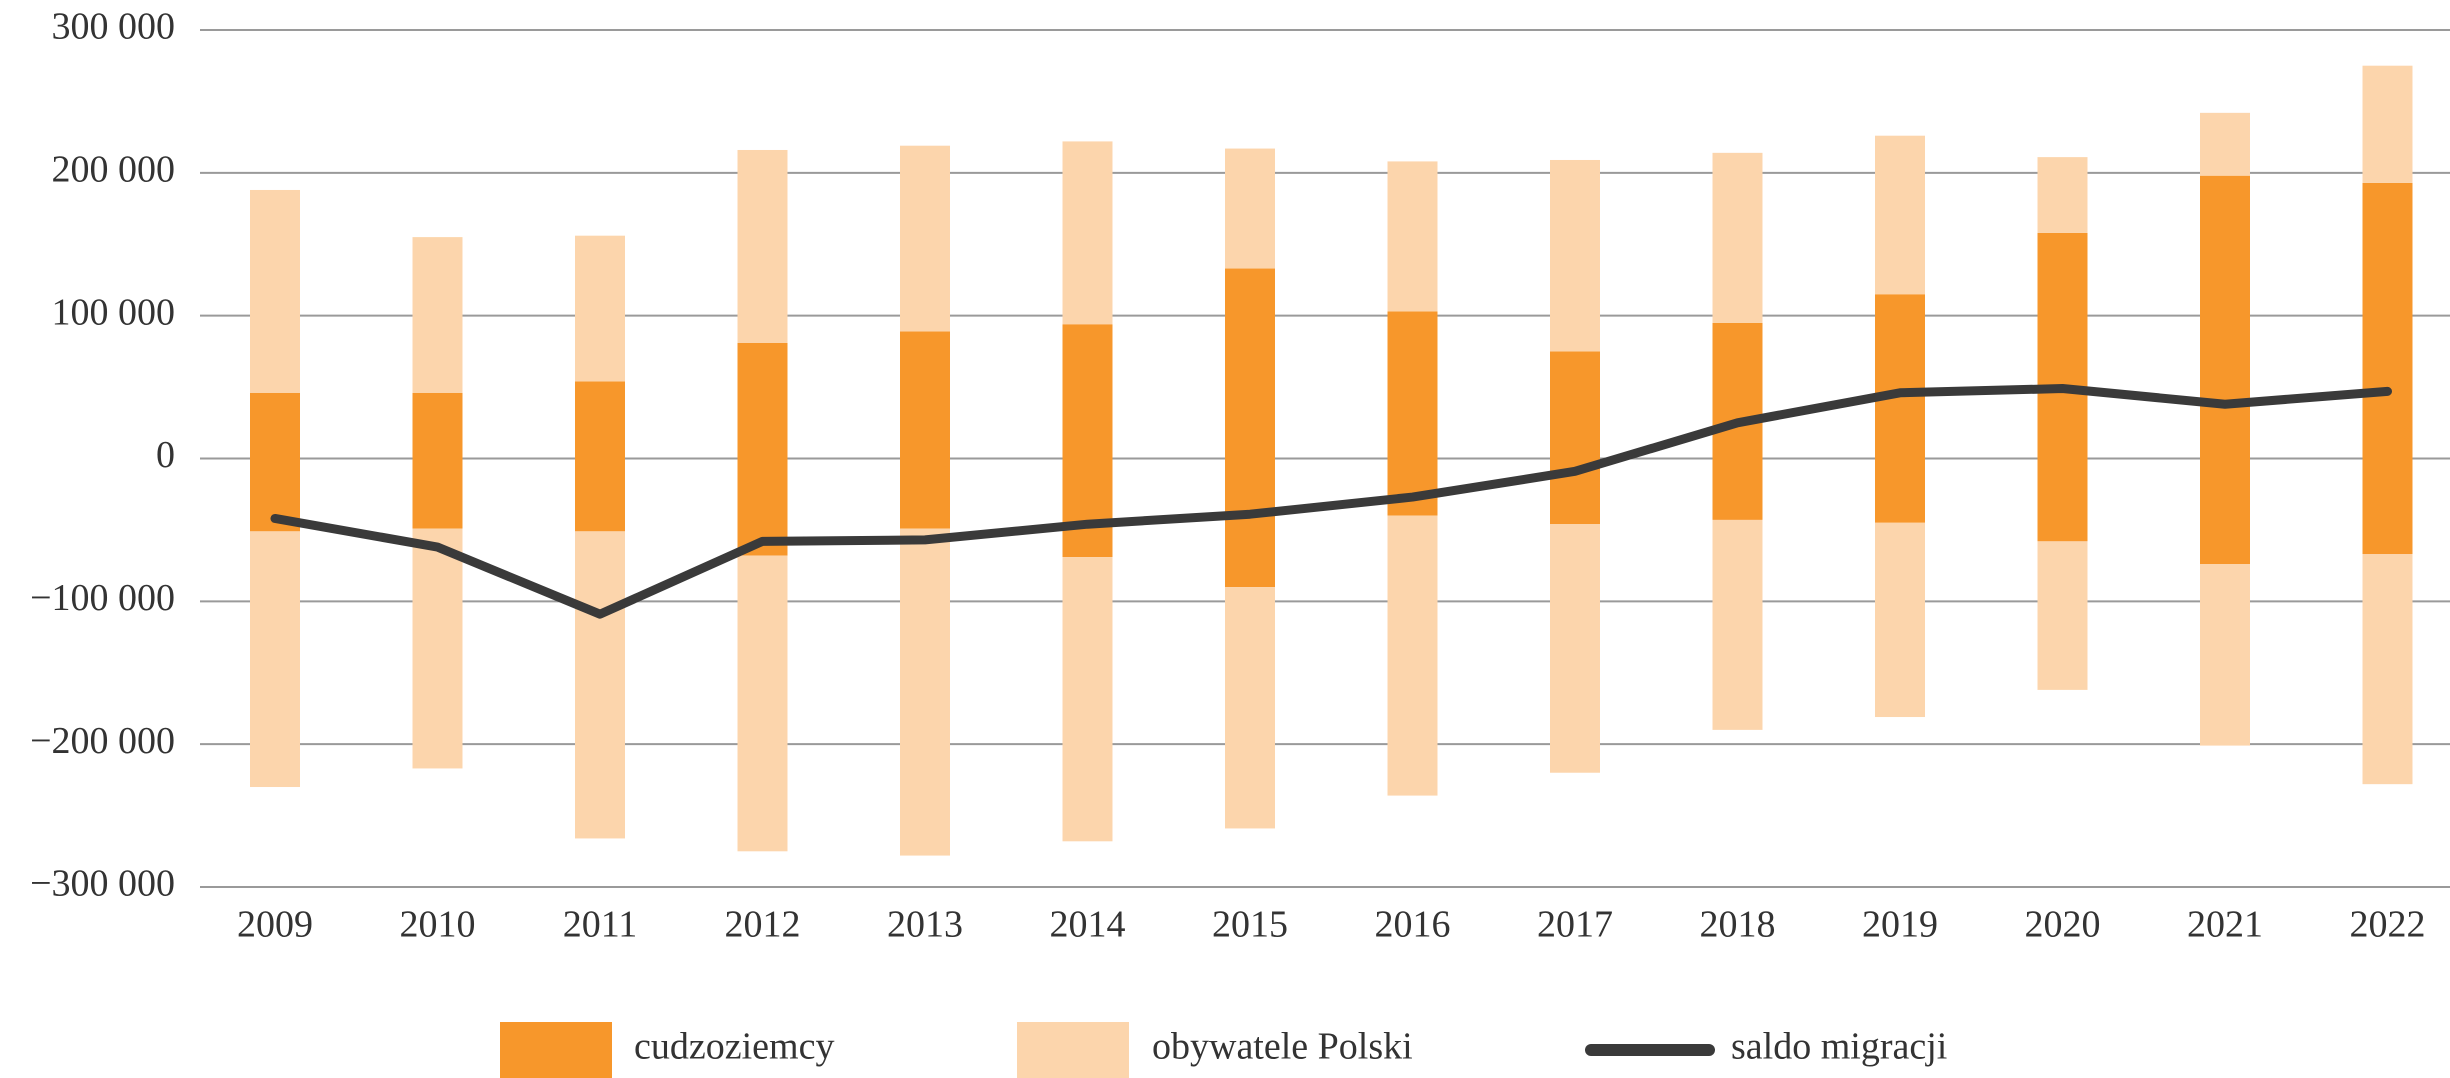  What do you see at coordinates (925, 925) in the screenshot?
I see `x-tick-label: 2013` at bounding box center [925, 925].